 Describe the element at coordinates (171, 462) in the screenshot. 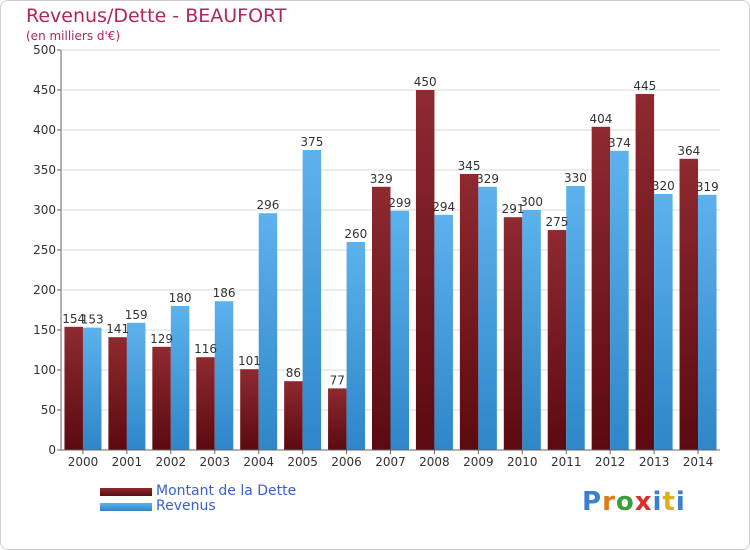

I see `x-tick-label: 2002` at that location.